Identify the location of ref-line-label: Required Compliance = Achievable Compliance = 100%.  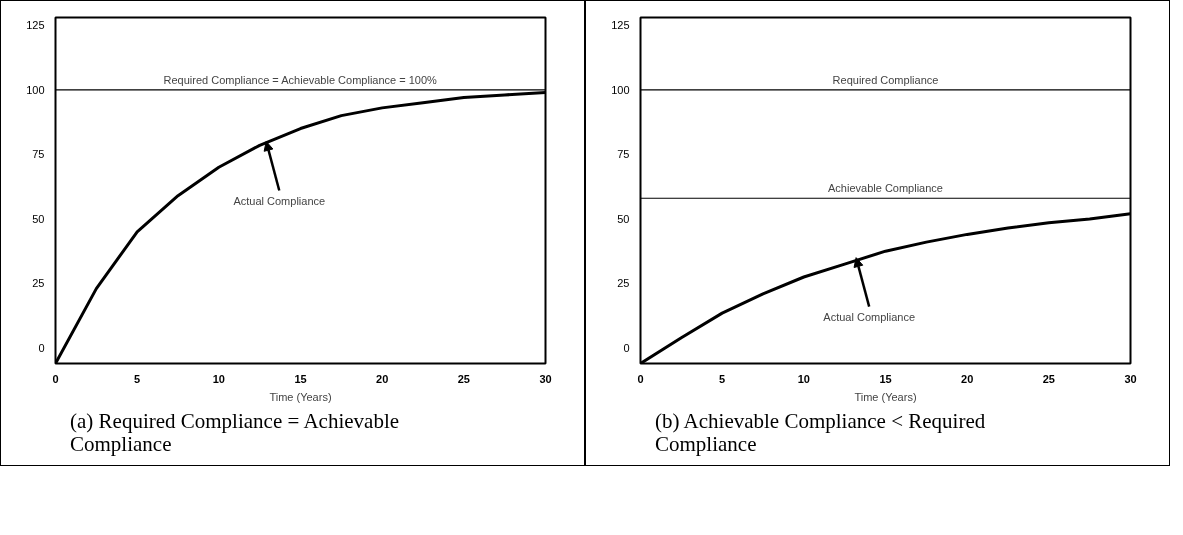
(300, 79).